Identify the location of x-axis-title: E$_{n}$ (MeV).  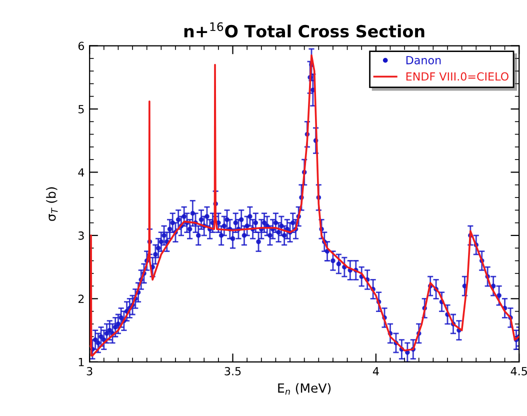
(304, 389).